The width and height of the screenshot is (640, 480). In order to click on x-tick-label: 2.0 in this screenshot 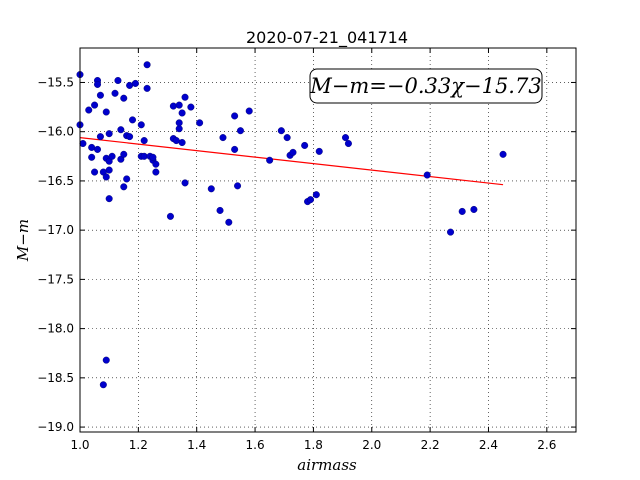, I will do `click(371, 445)`.